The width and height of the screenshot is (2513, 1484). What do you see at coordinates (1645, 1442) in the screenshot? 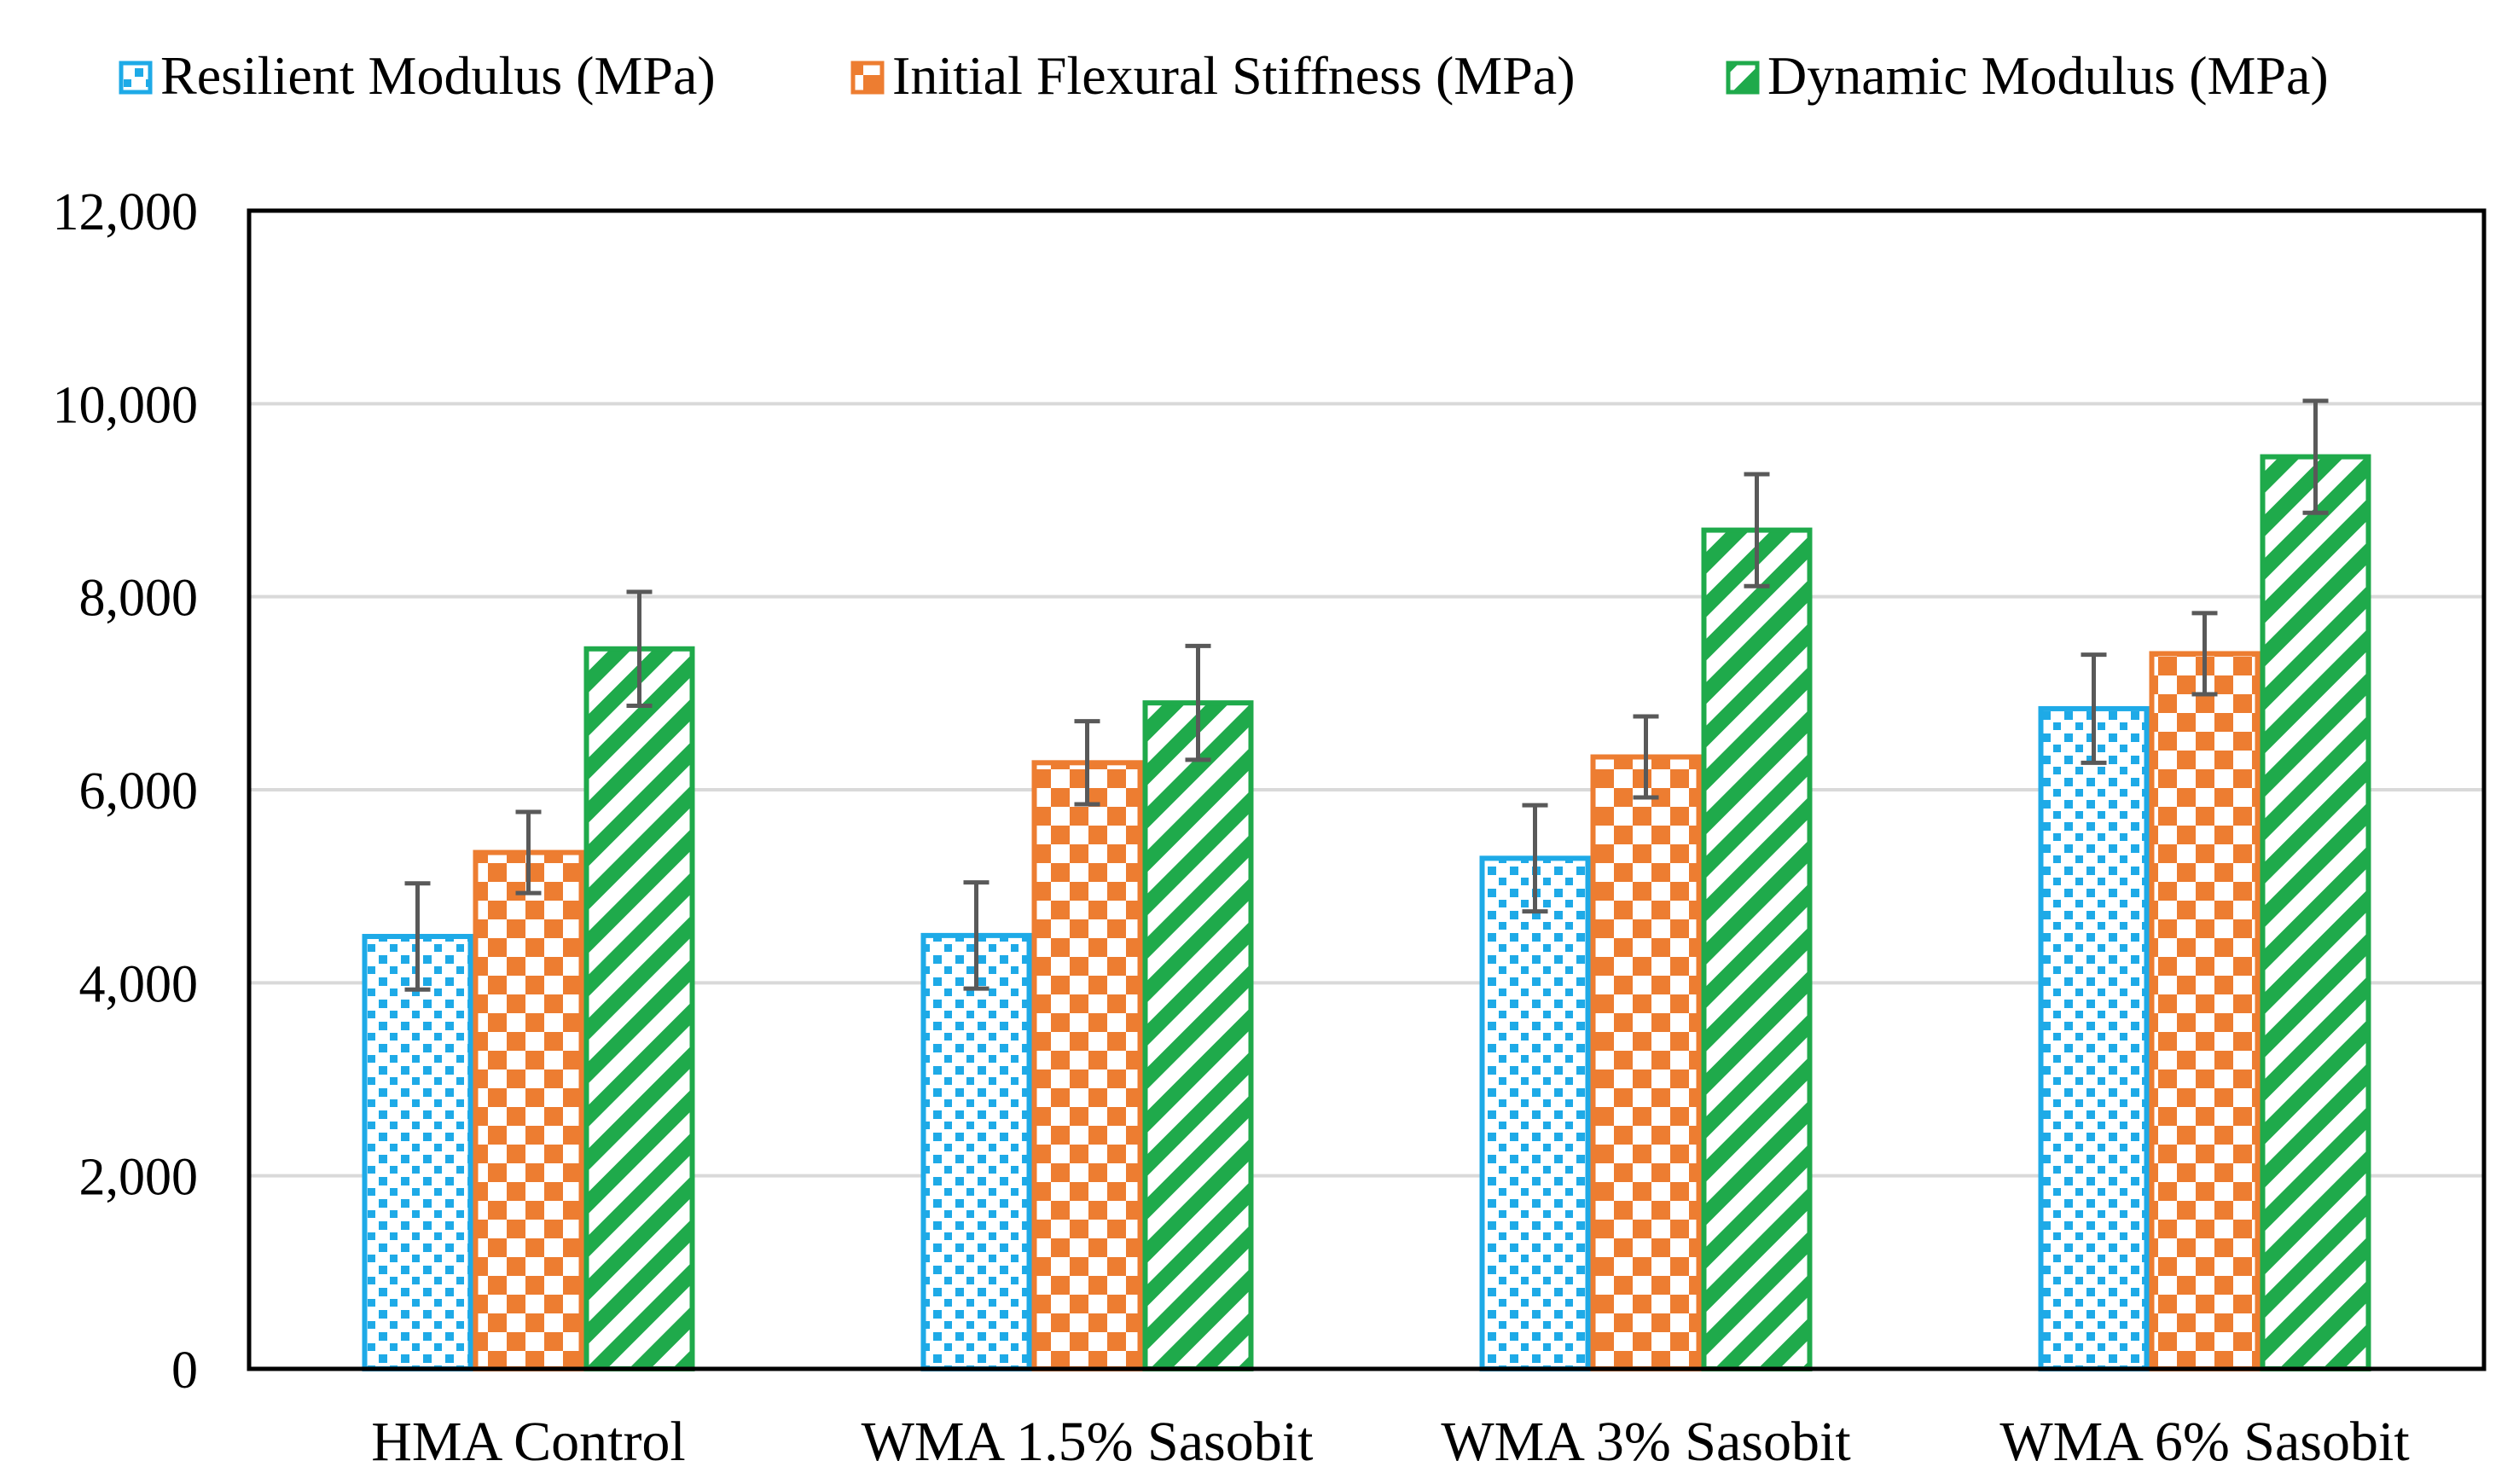
I see `x-tick-label: WMA 3% Sasobit` at bounding box center [1645, 1442].